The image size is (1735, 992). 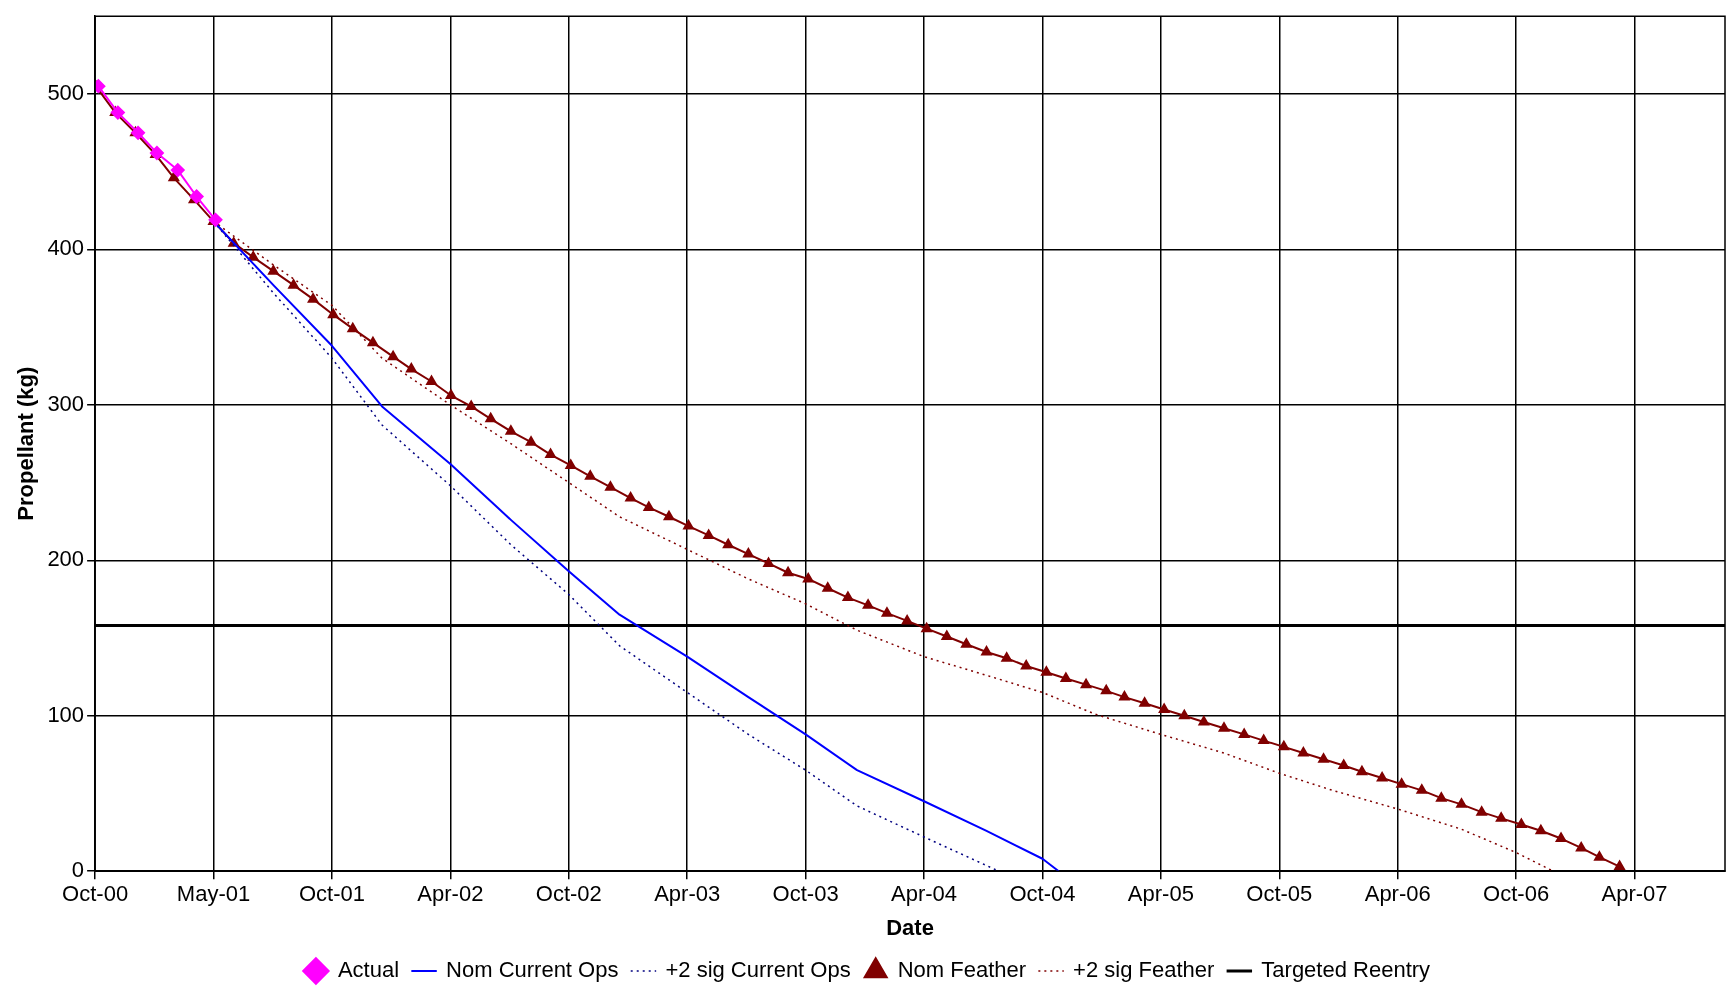 I want to click on x-tick-label: Apr-03, so click(x=687, y=894).